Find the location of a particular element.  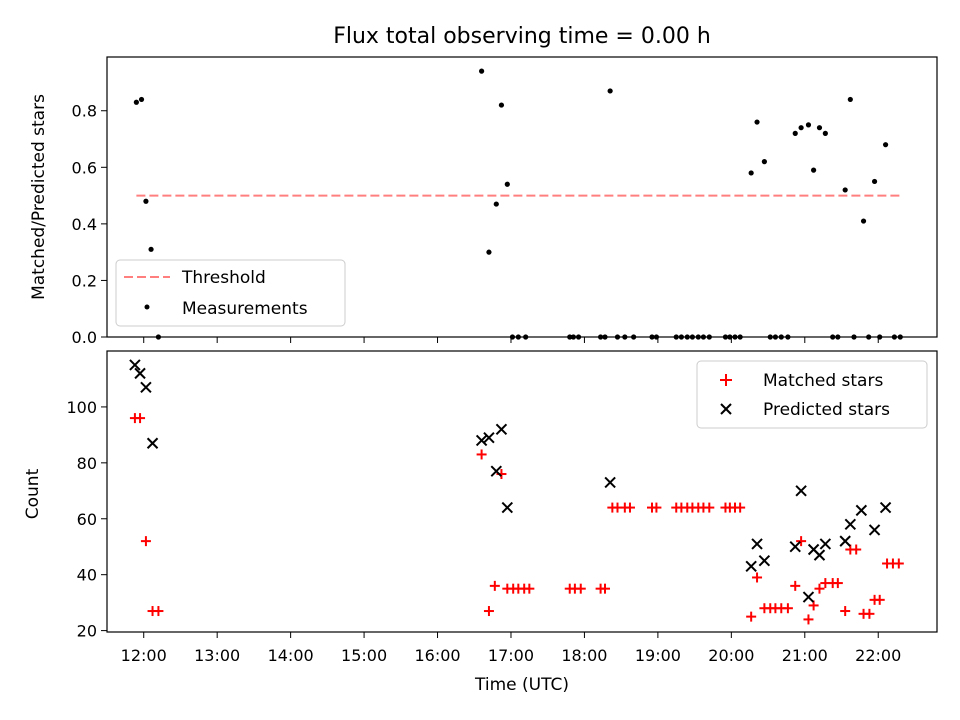

y-tick-label: 0.0 is located at coordinates (84, 337).